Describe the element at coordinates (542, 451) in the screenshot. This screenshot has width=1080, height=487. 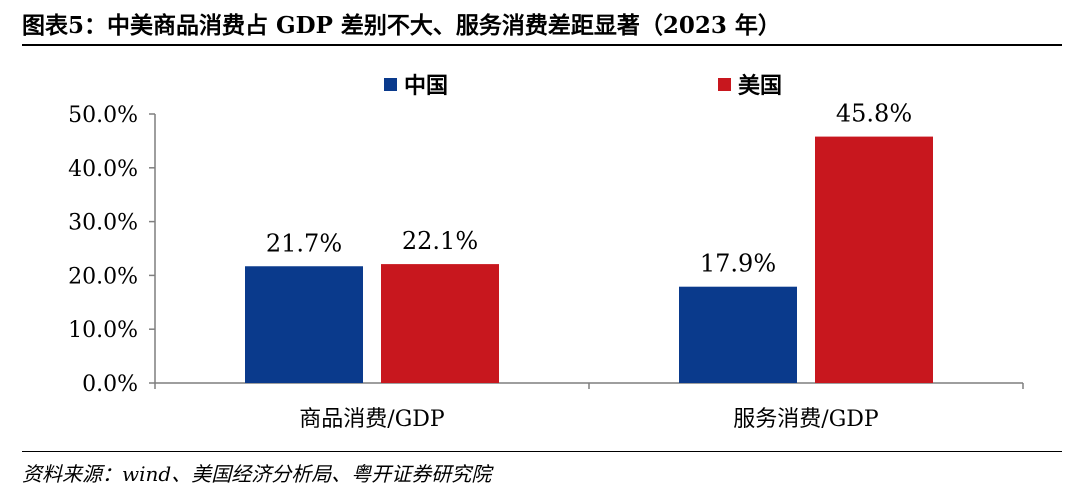
I see `source-rule` at that location.